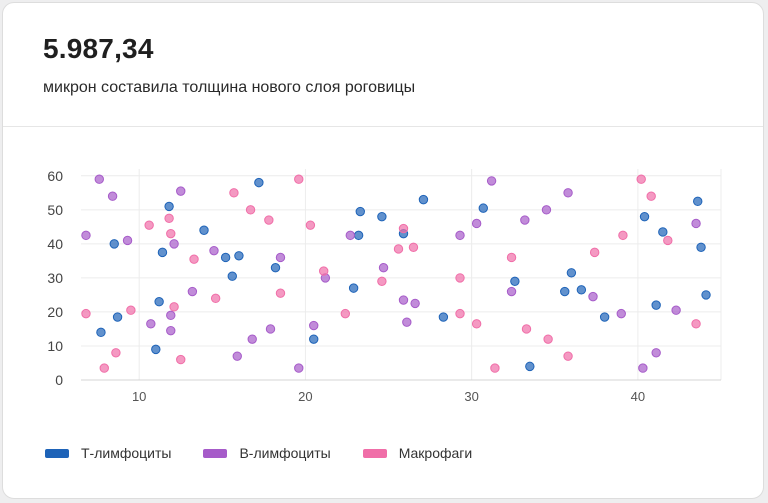 This screenshot has height=503, width=768. Describe the element at coordinates (59, 380) in the screenshot. I see `y-tick-label: 0` at that location.